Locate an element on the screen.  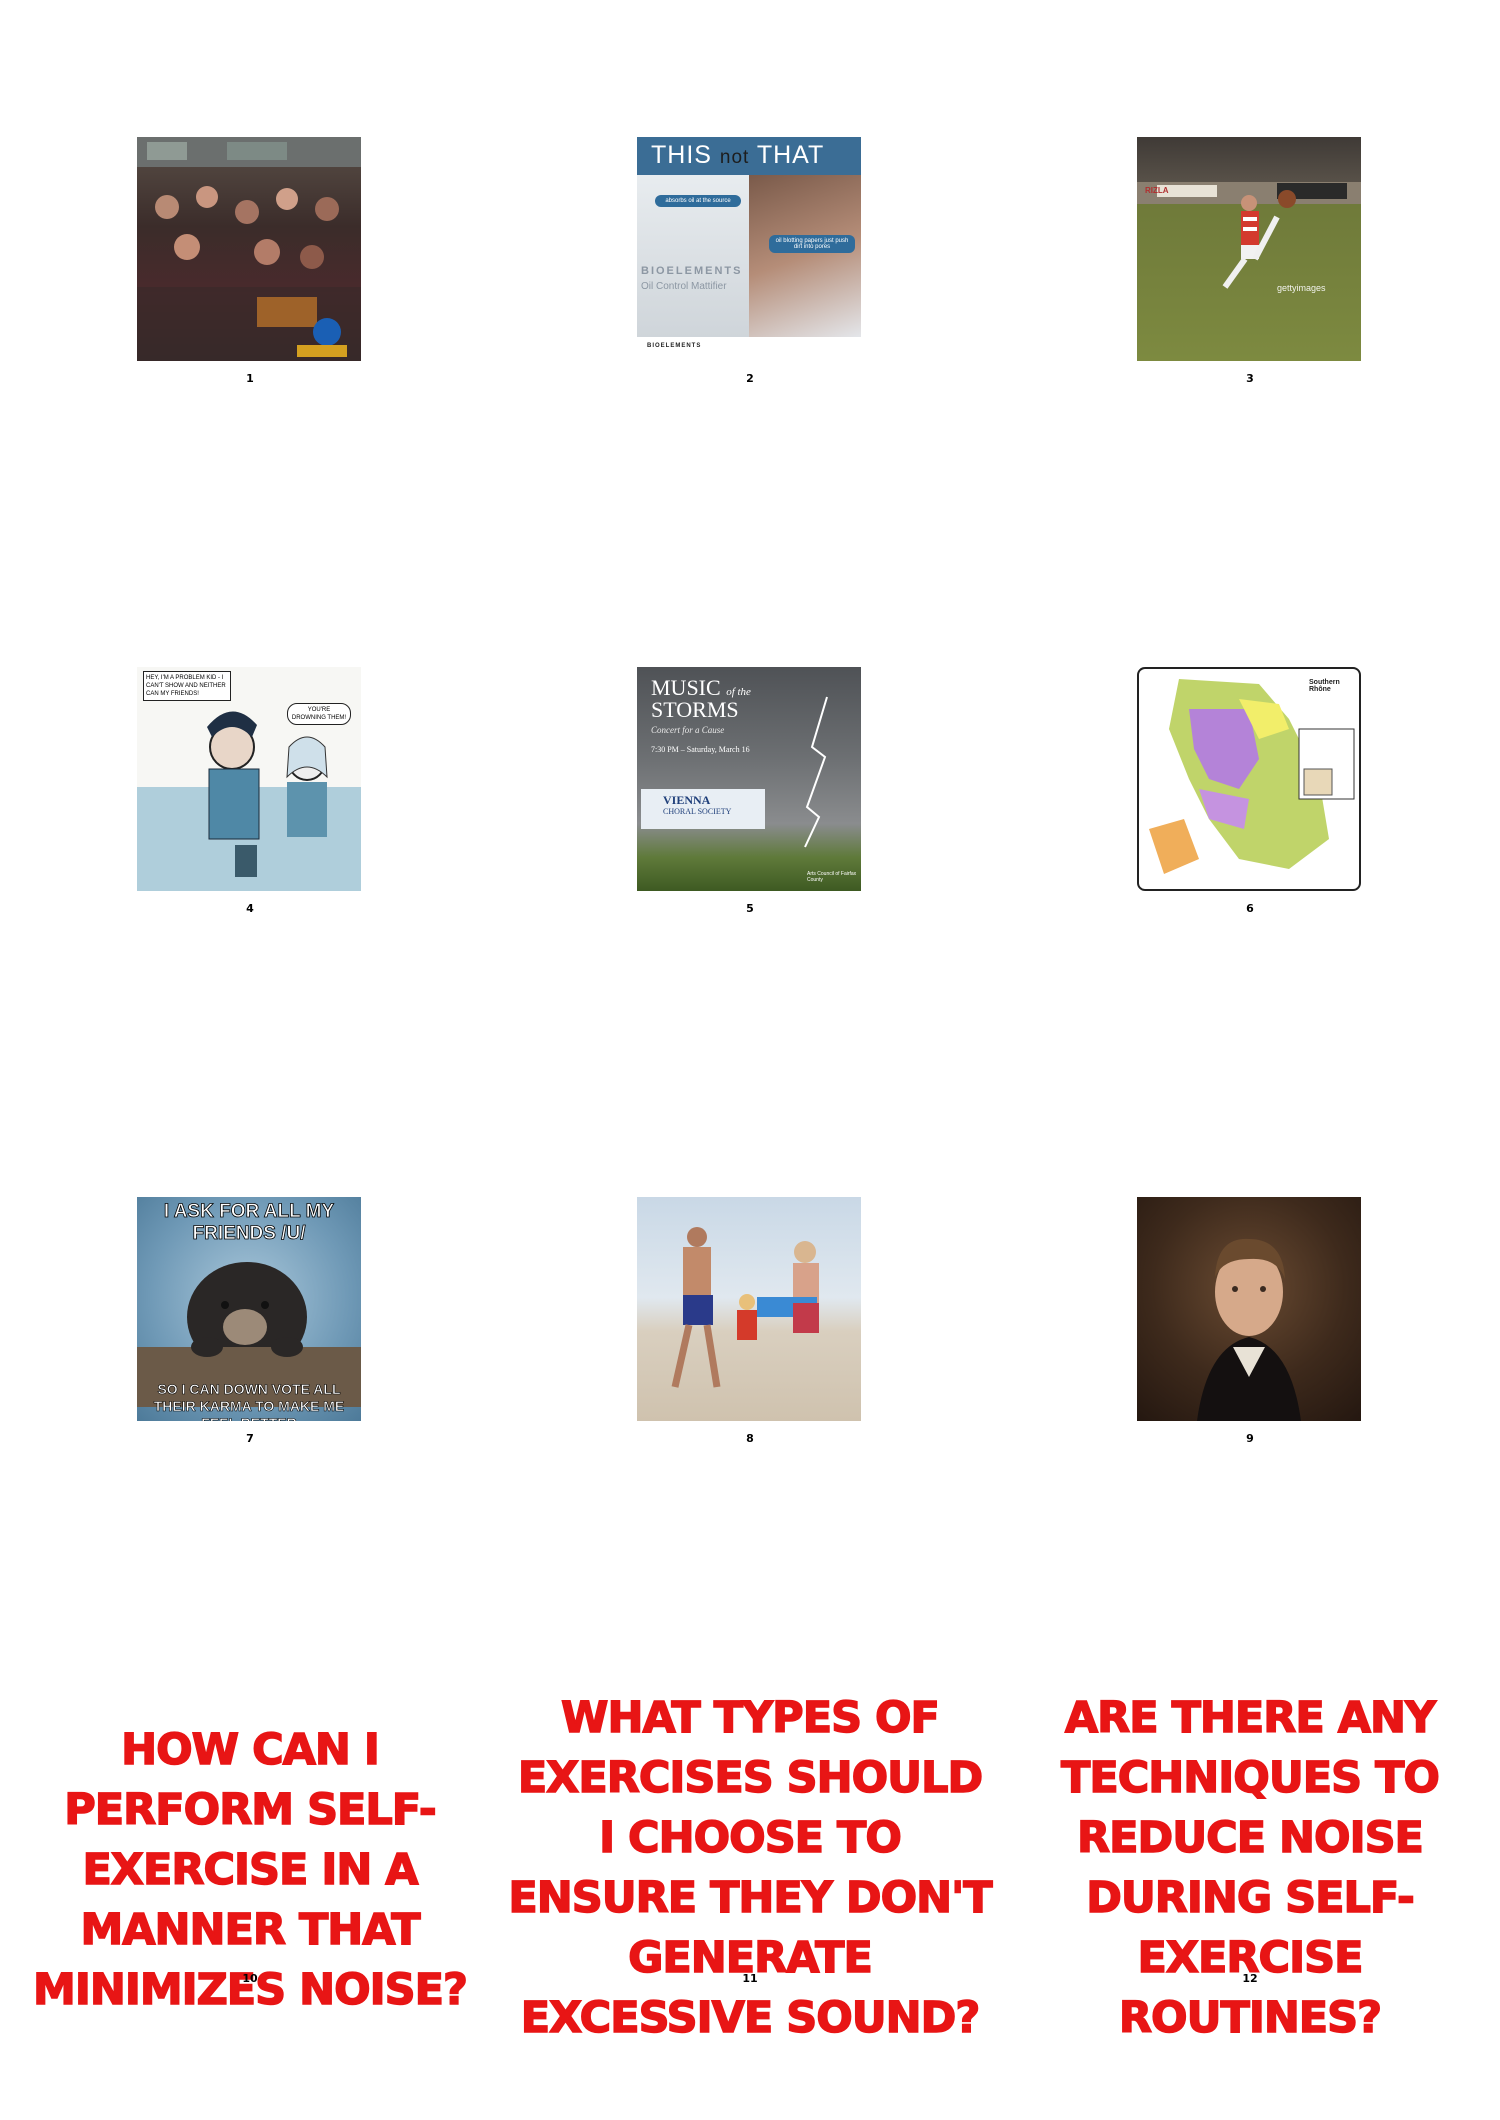
portrait-painting is located at coordinates (1249, 1309).